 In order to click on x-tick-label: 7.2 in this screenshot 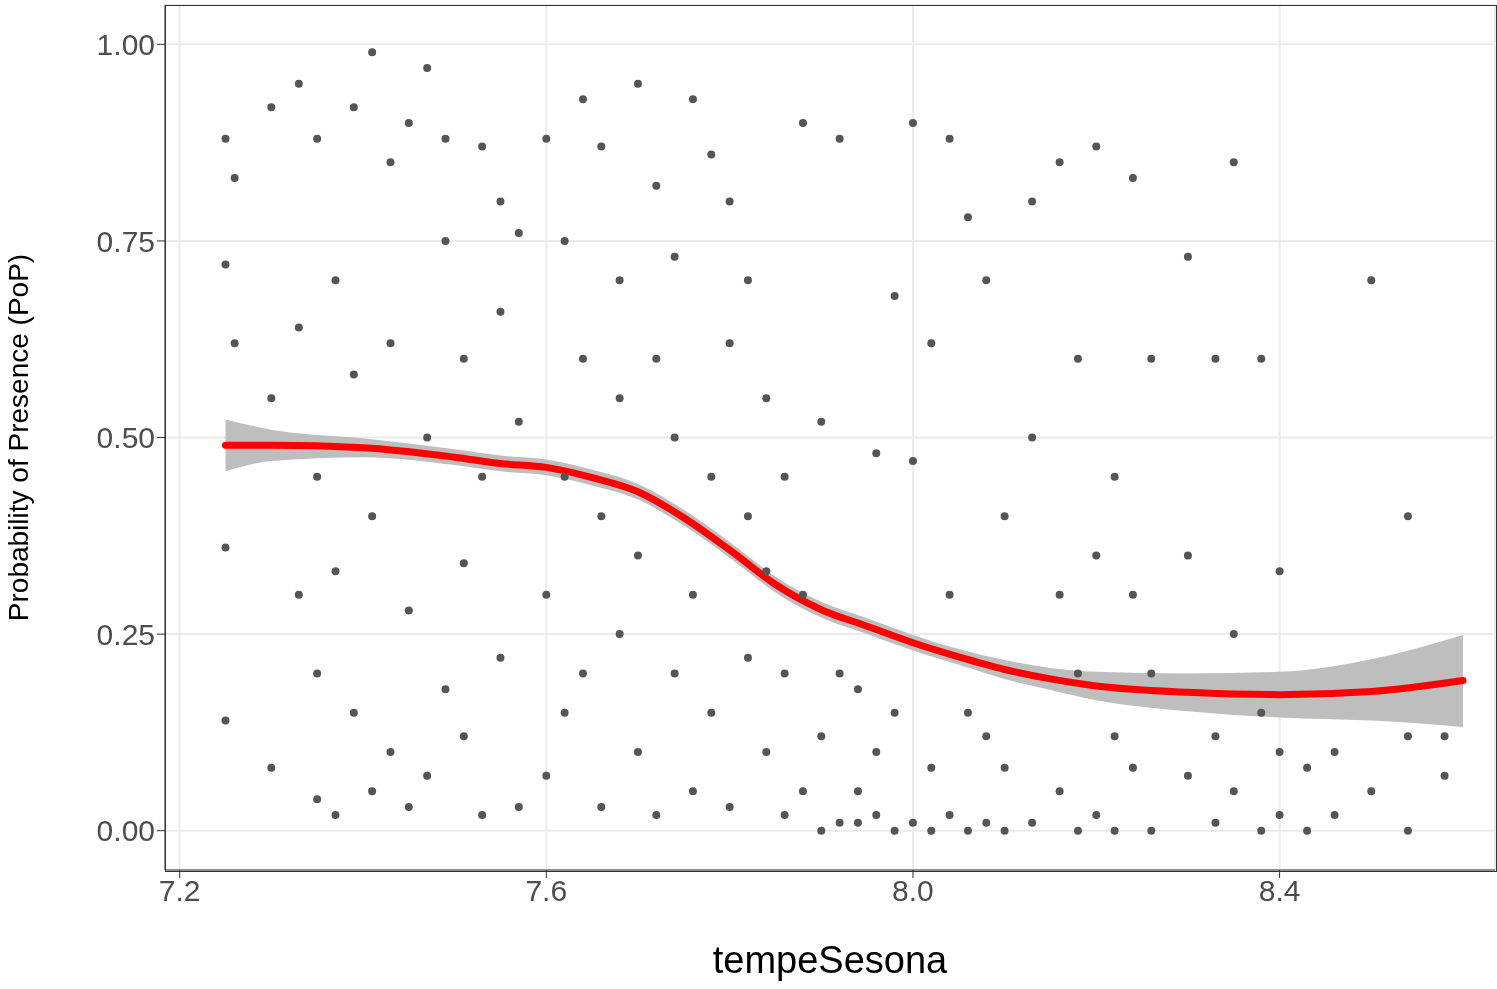, I will do `click(179, 891)`.